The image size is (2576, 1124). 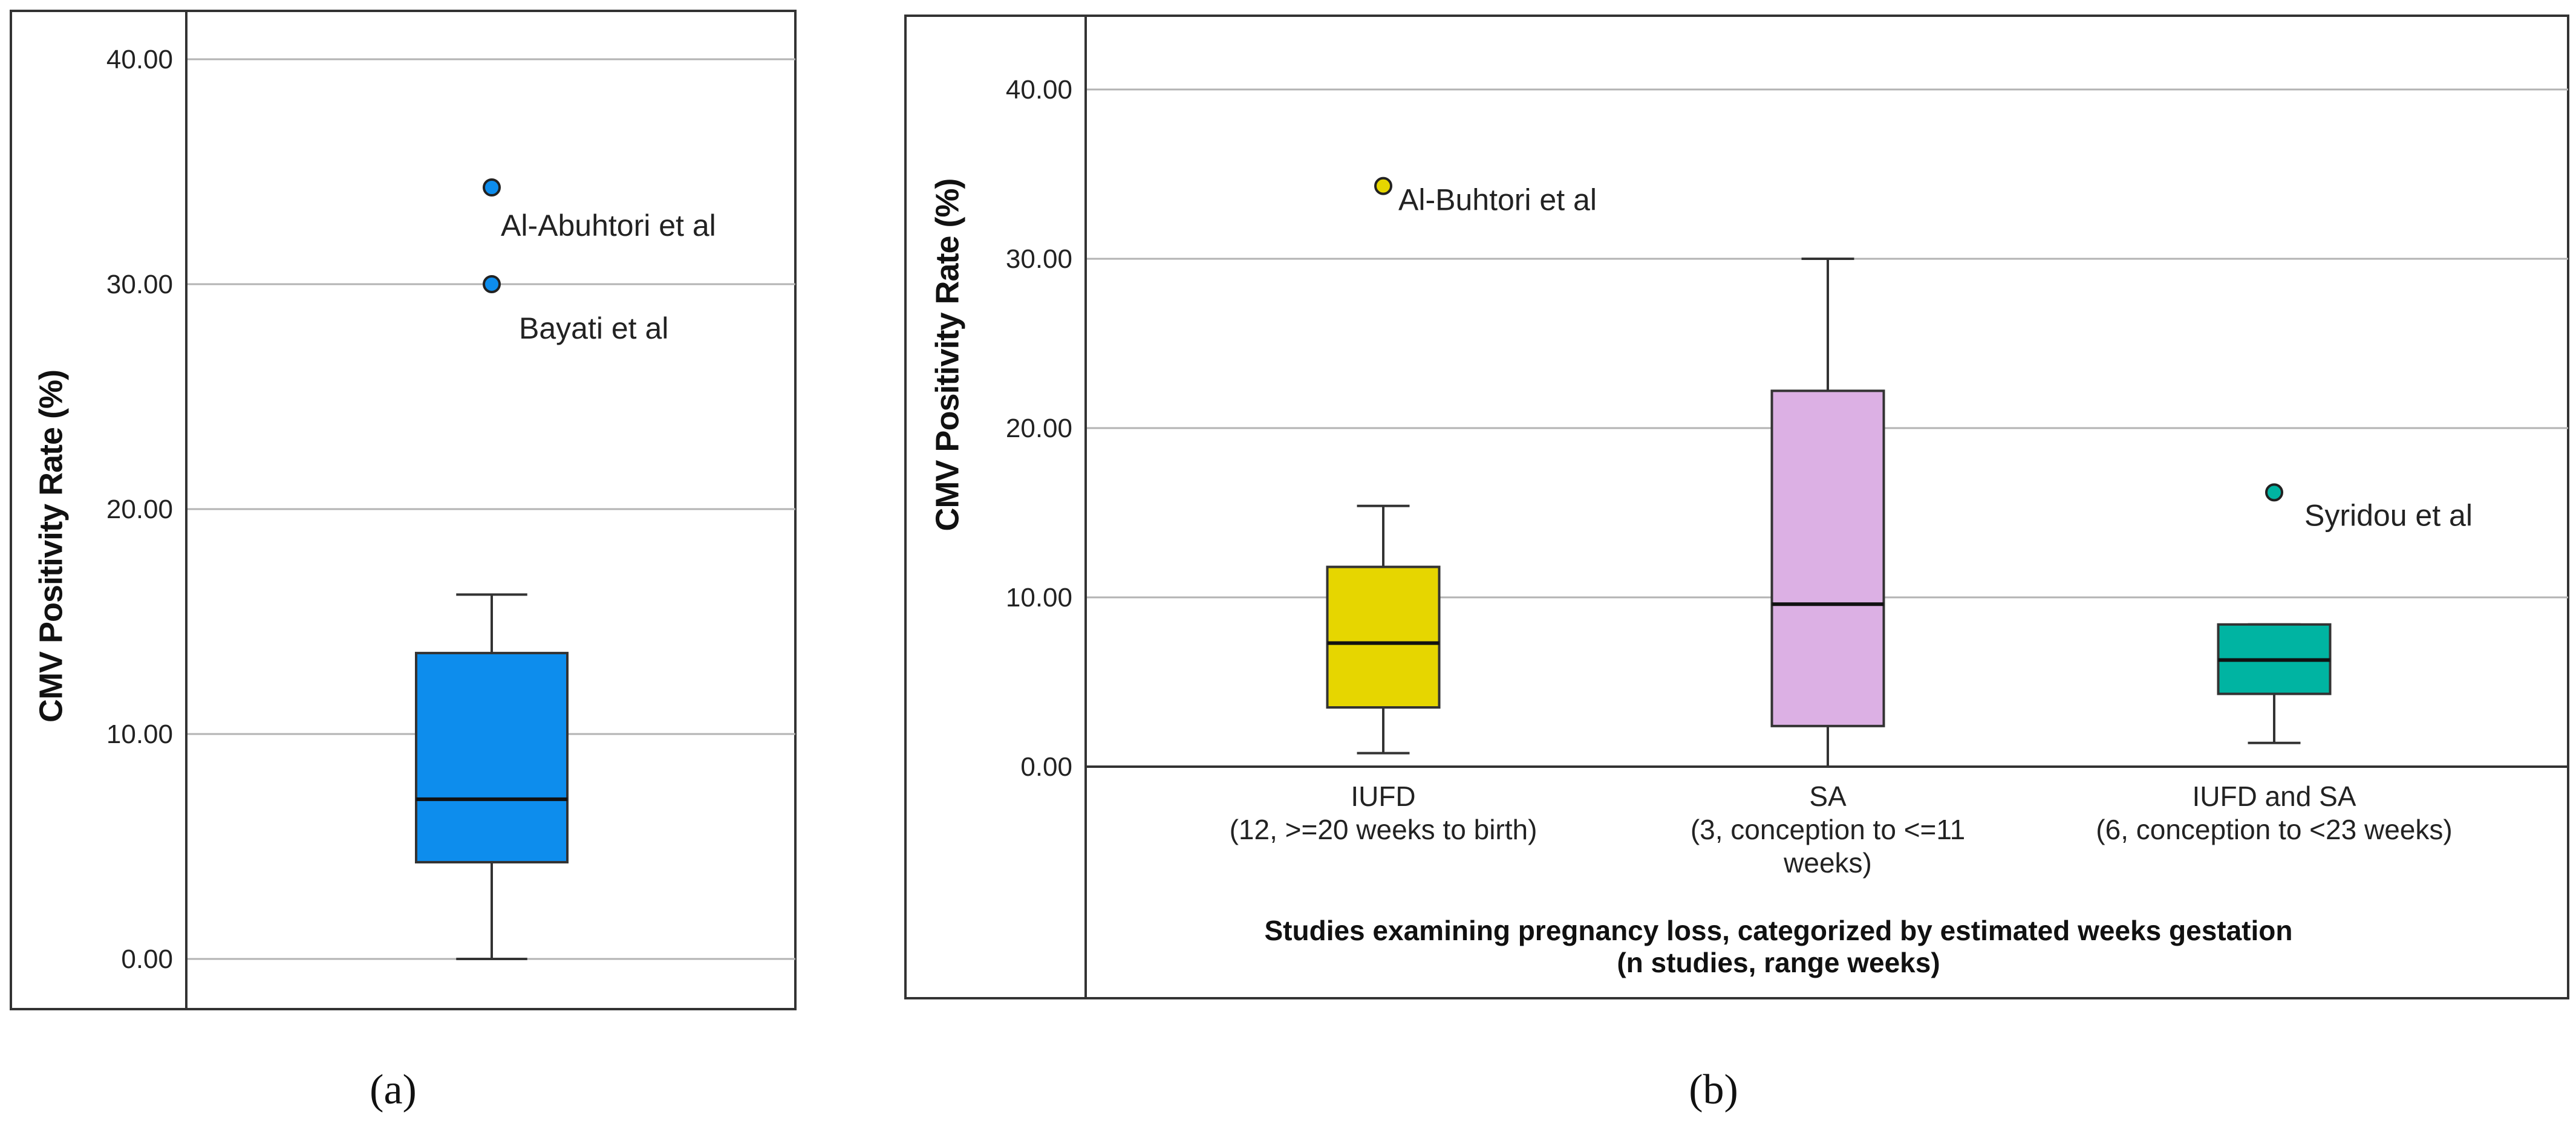 I want to click on category-sublabel: (12, >=20 weeks to birth), so click(x=1383, y=830).